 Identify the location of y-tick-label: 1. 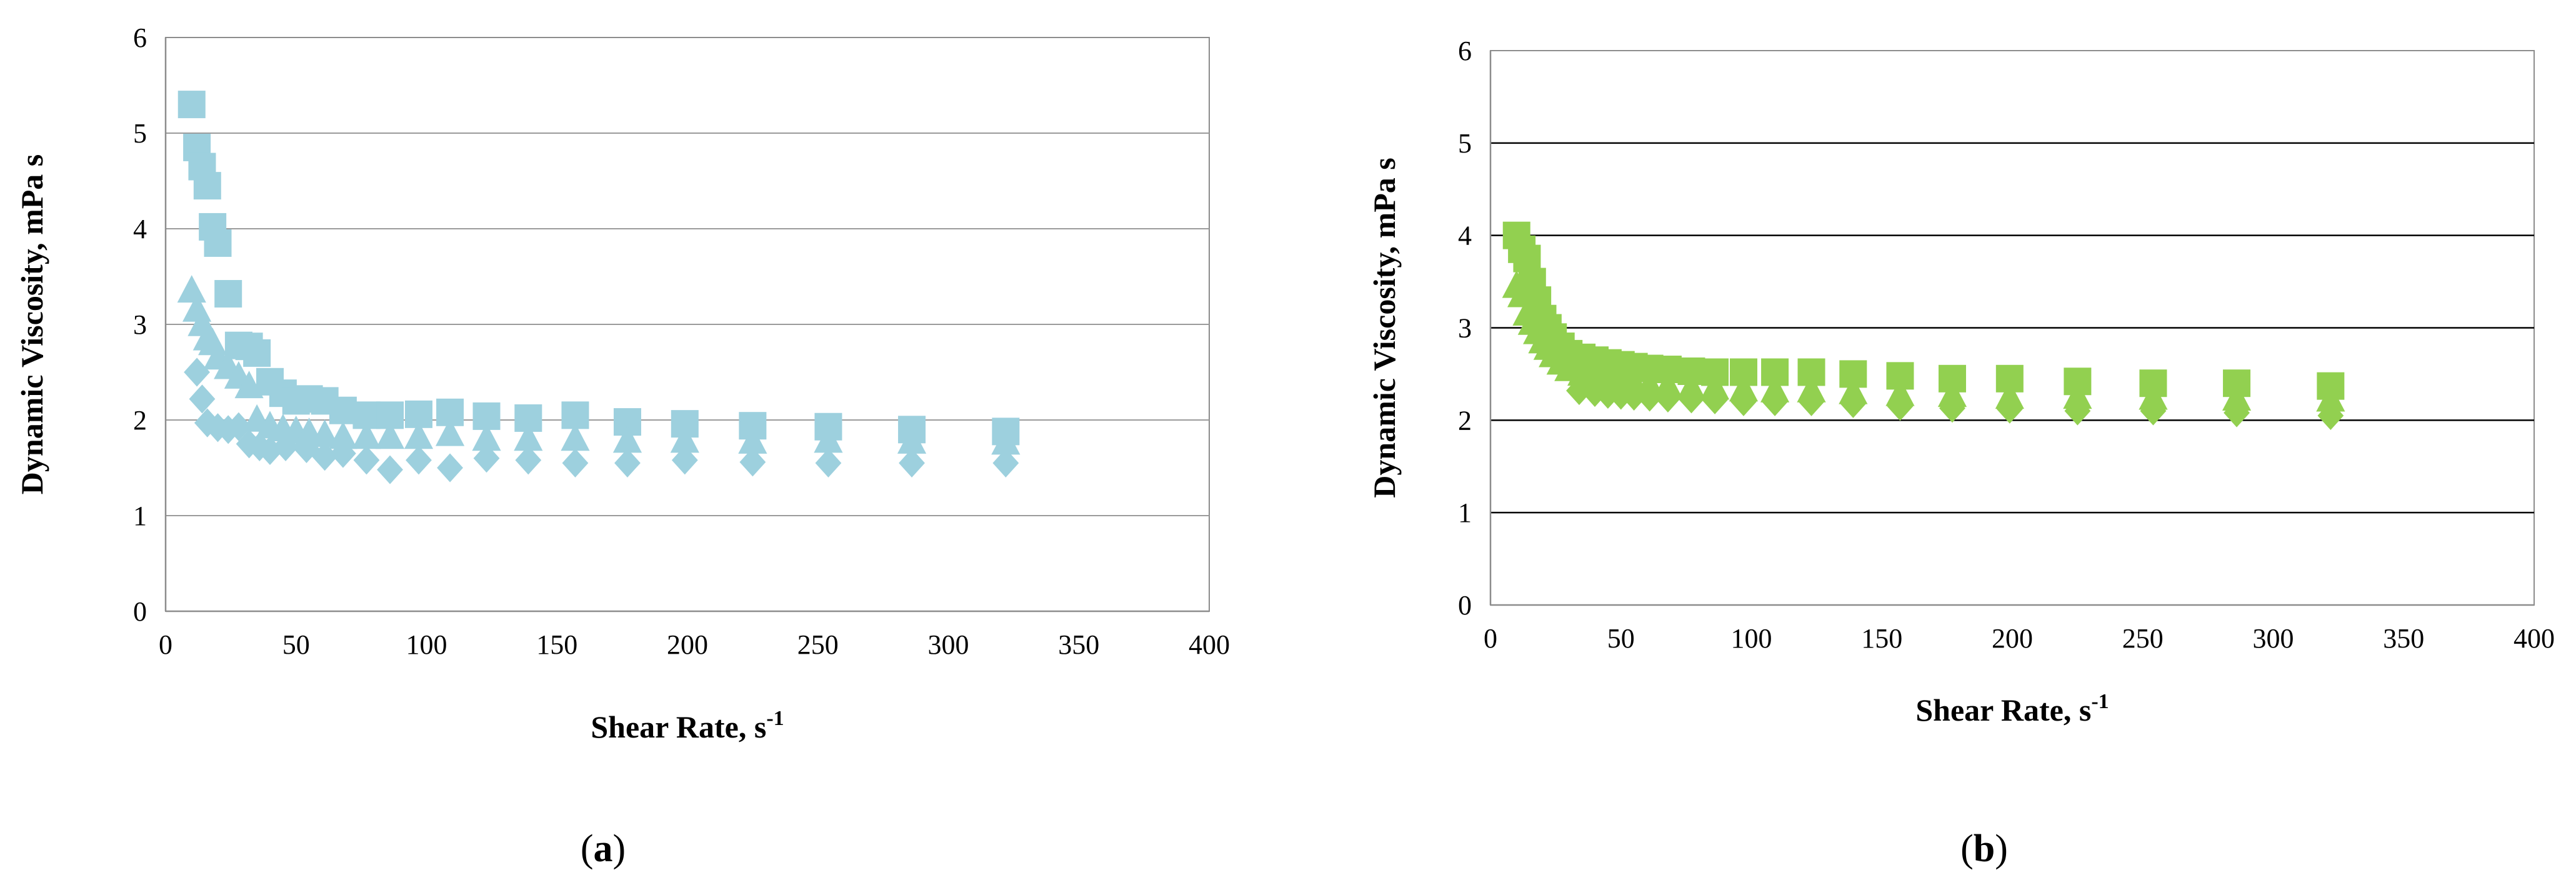
(140, 516).